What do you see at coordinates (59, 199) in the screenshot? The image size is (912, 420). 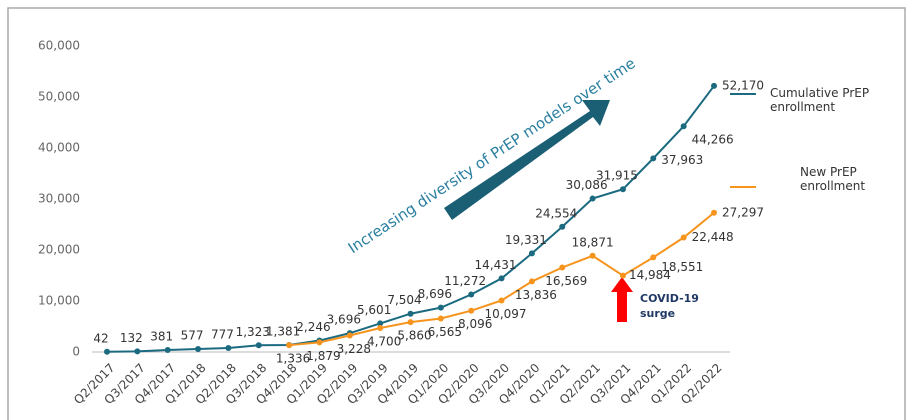 I see `y-tick-label: 30,000` at bounding box center [59, 199].